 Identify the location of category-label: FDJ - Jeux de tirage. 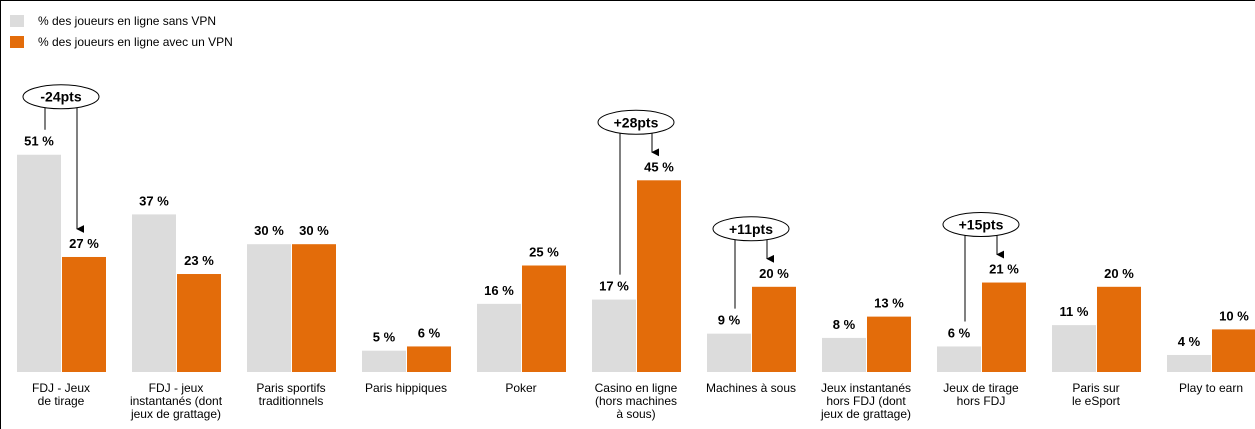
(61, 394).